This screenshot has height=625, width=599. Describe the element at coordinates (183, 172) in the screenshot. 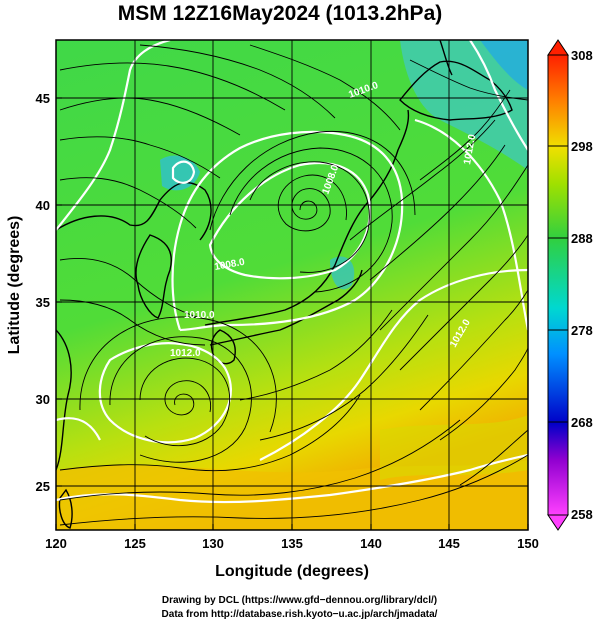

I see `isobar-small-loop` at that location.